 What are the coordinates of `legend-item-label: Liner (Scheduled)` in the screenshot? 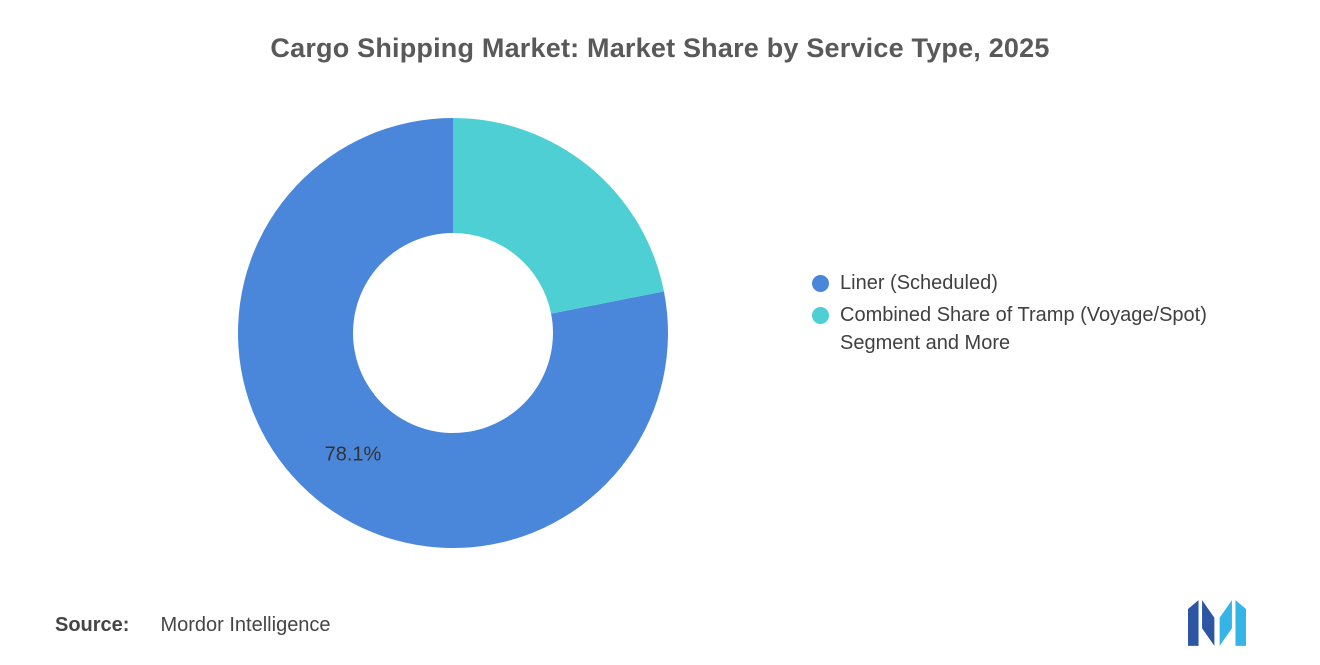 It's located at (919, 283).